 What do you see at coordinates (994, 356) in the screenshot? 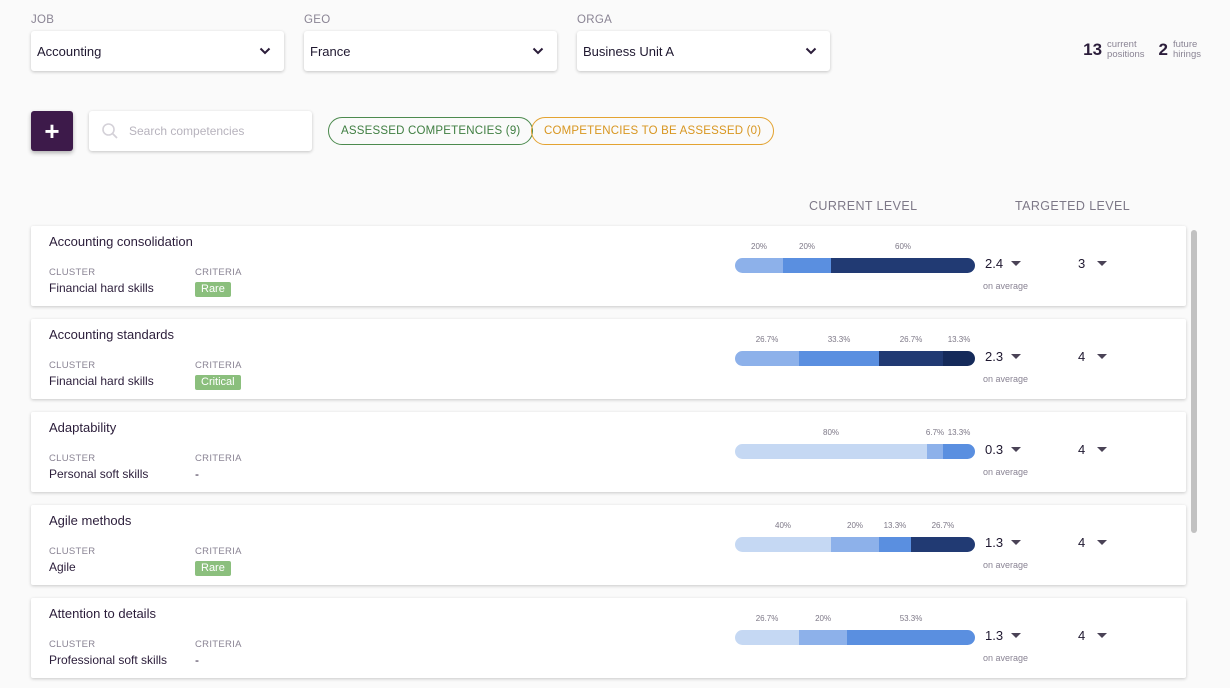
I see `current-level-value: 2.3` at bounding box center [994, 356].